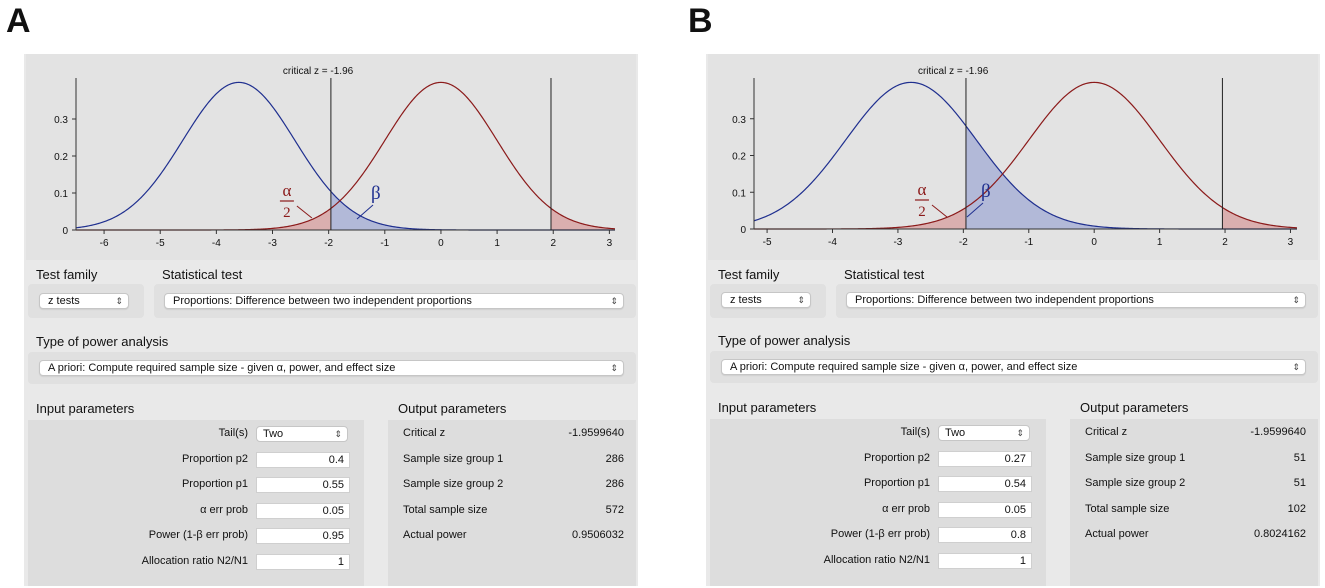  Describe the element at coordinates (743, 230) in the screenshot. I see `y-tick-label: 0` at that location.